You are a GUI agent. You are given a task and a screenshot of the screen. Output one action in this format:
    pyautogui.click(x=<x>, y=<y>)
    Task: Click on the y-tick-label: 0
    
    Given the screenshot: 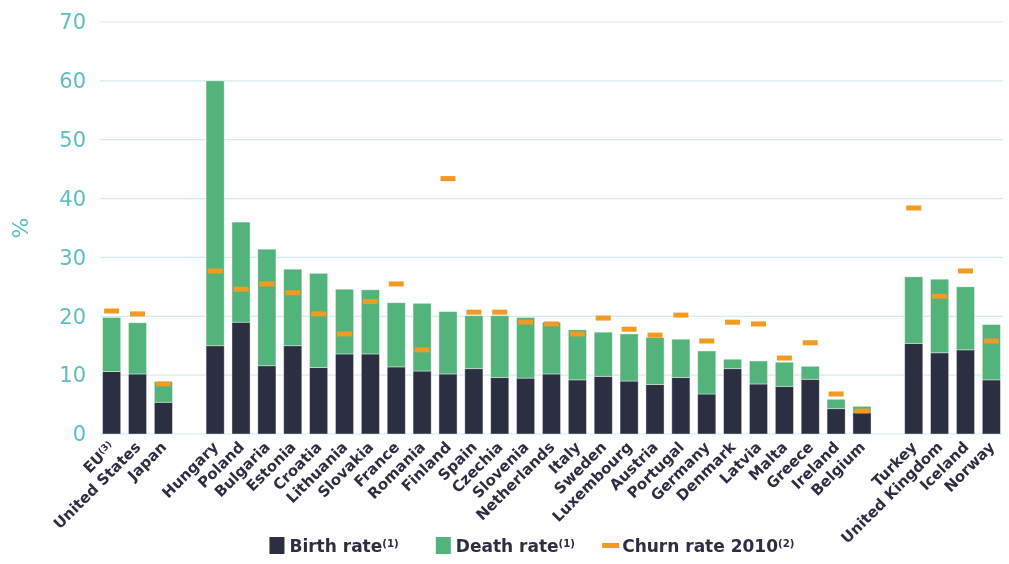 What is the action you would take?
    pyautogui.click(x=79, y=434)
    